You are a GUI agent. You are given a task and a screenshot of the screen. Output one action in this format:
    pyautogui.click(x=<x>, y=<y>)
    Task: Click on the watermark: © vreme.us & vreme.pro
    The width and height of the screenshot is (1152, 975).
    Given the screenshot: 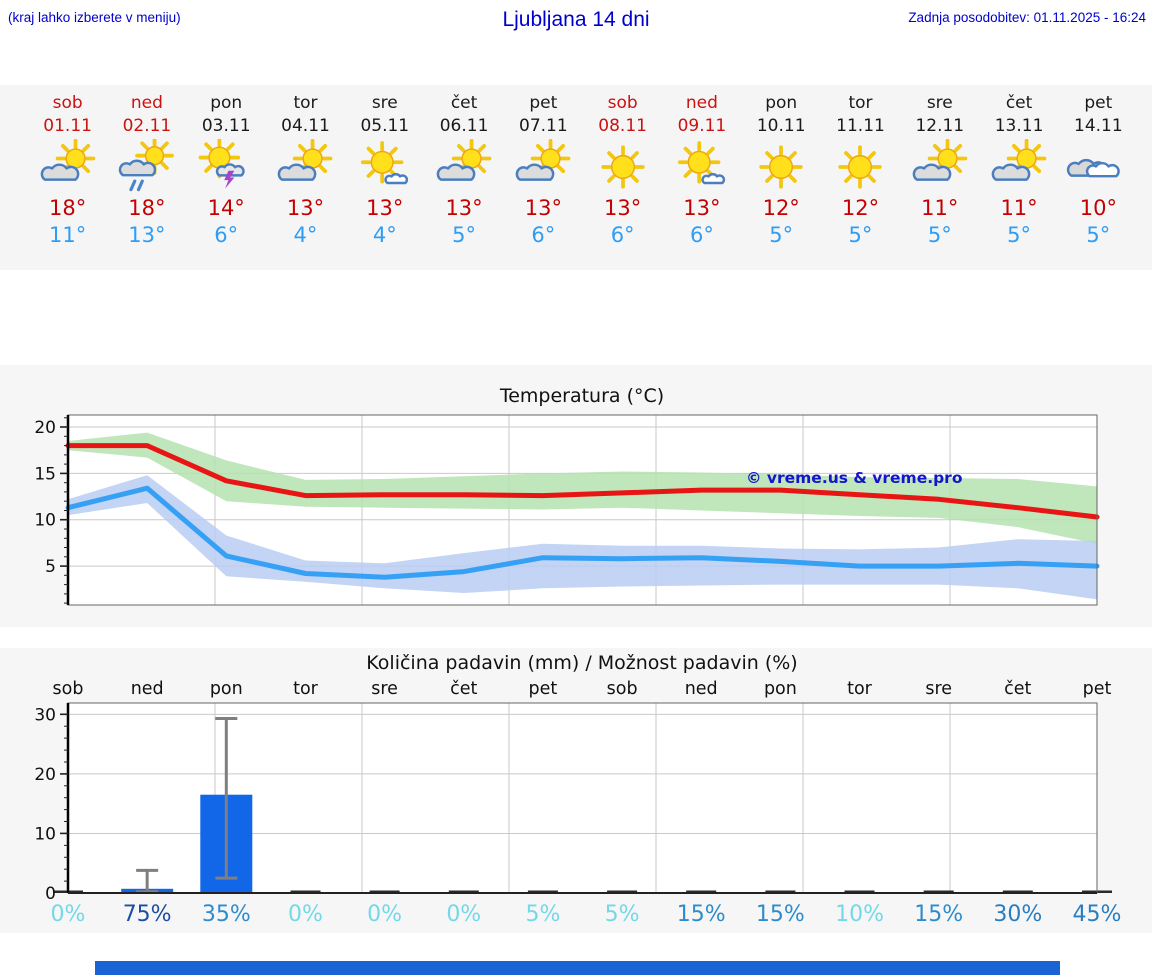 What is the action you would take?
    pyautogui.click(x=854, y=478)
    